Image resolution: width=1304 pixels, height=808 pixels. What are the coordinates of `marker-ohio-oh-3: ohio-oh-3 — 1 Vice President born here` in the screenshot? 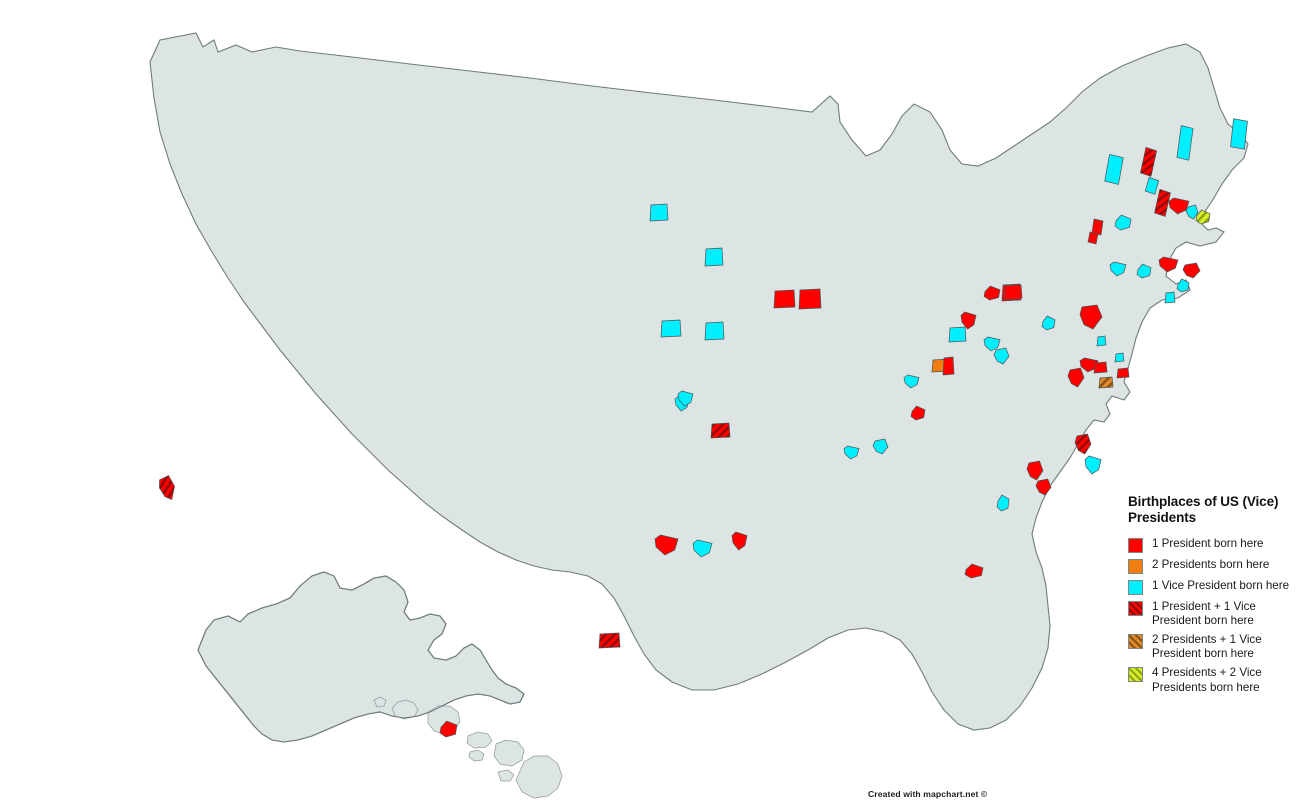 It's located at (992, 344).